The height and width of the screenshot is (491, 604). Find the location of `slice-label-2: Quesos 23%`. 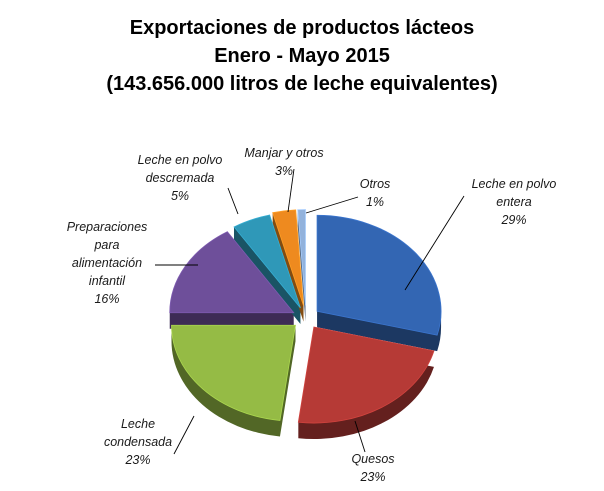

slice-label-2: Quesos 23% is located at coordinates (372, 468).